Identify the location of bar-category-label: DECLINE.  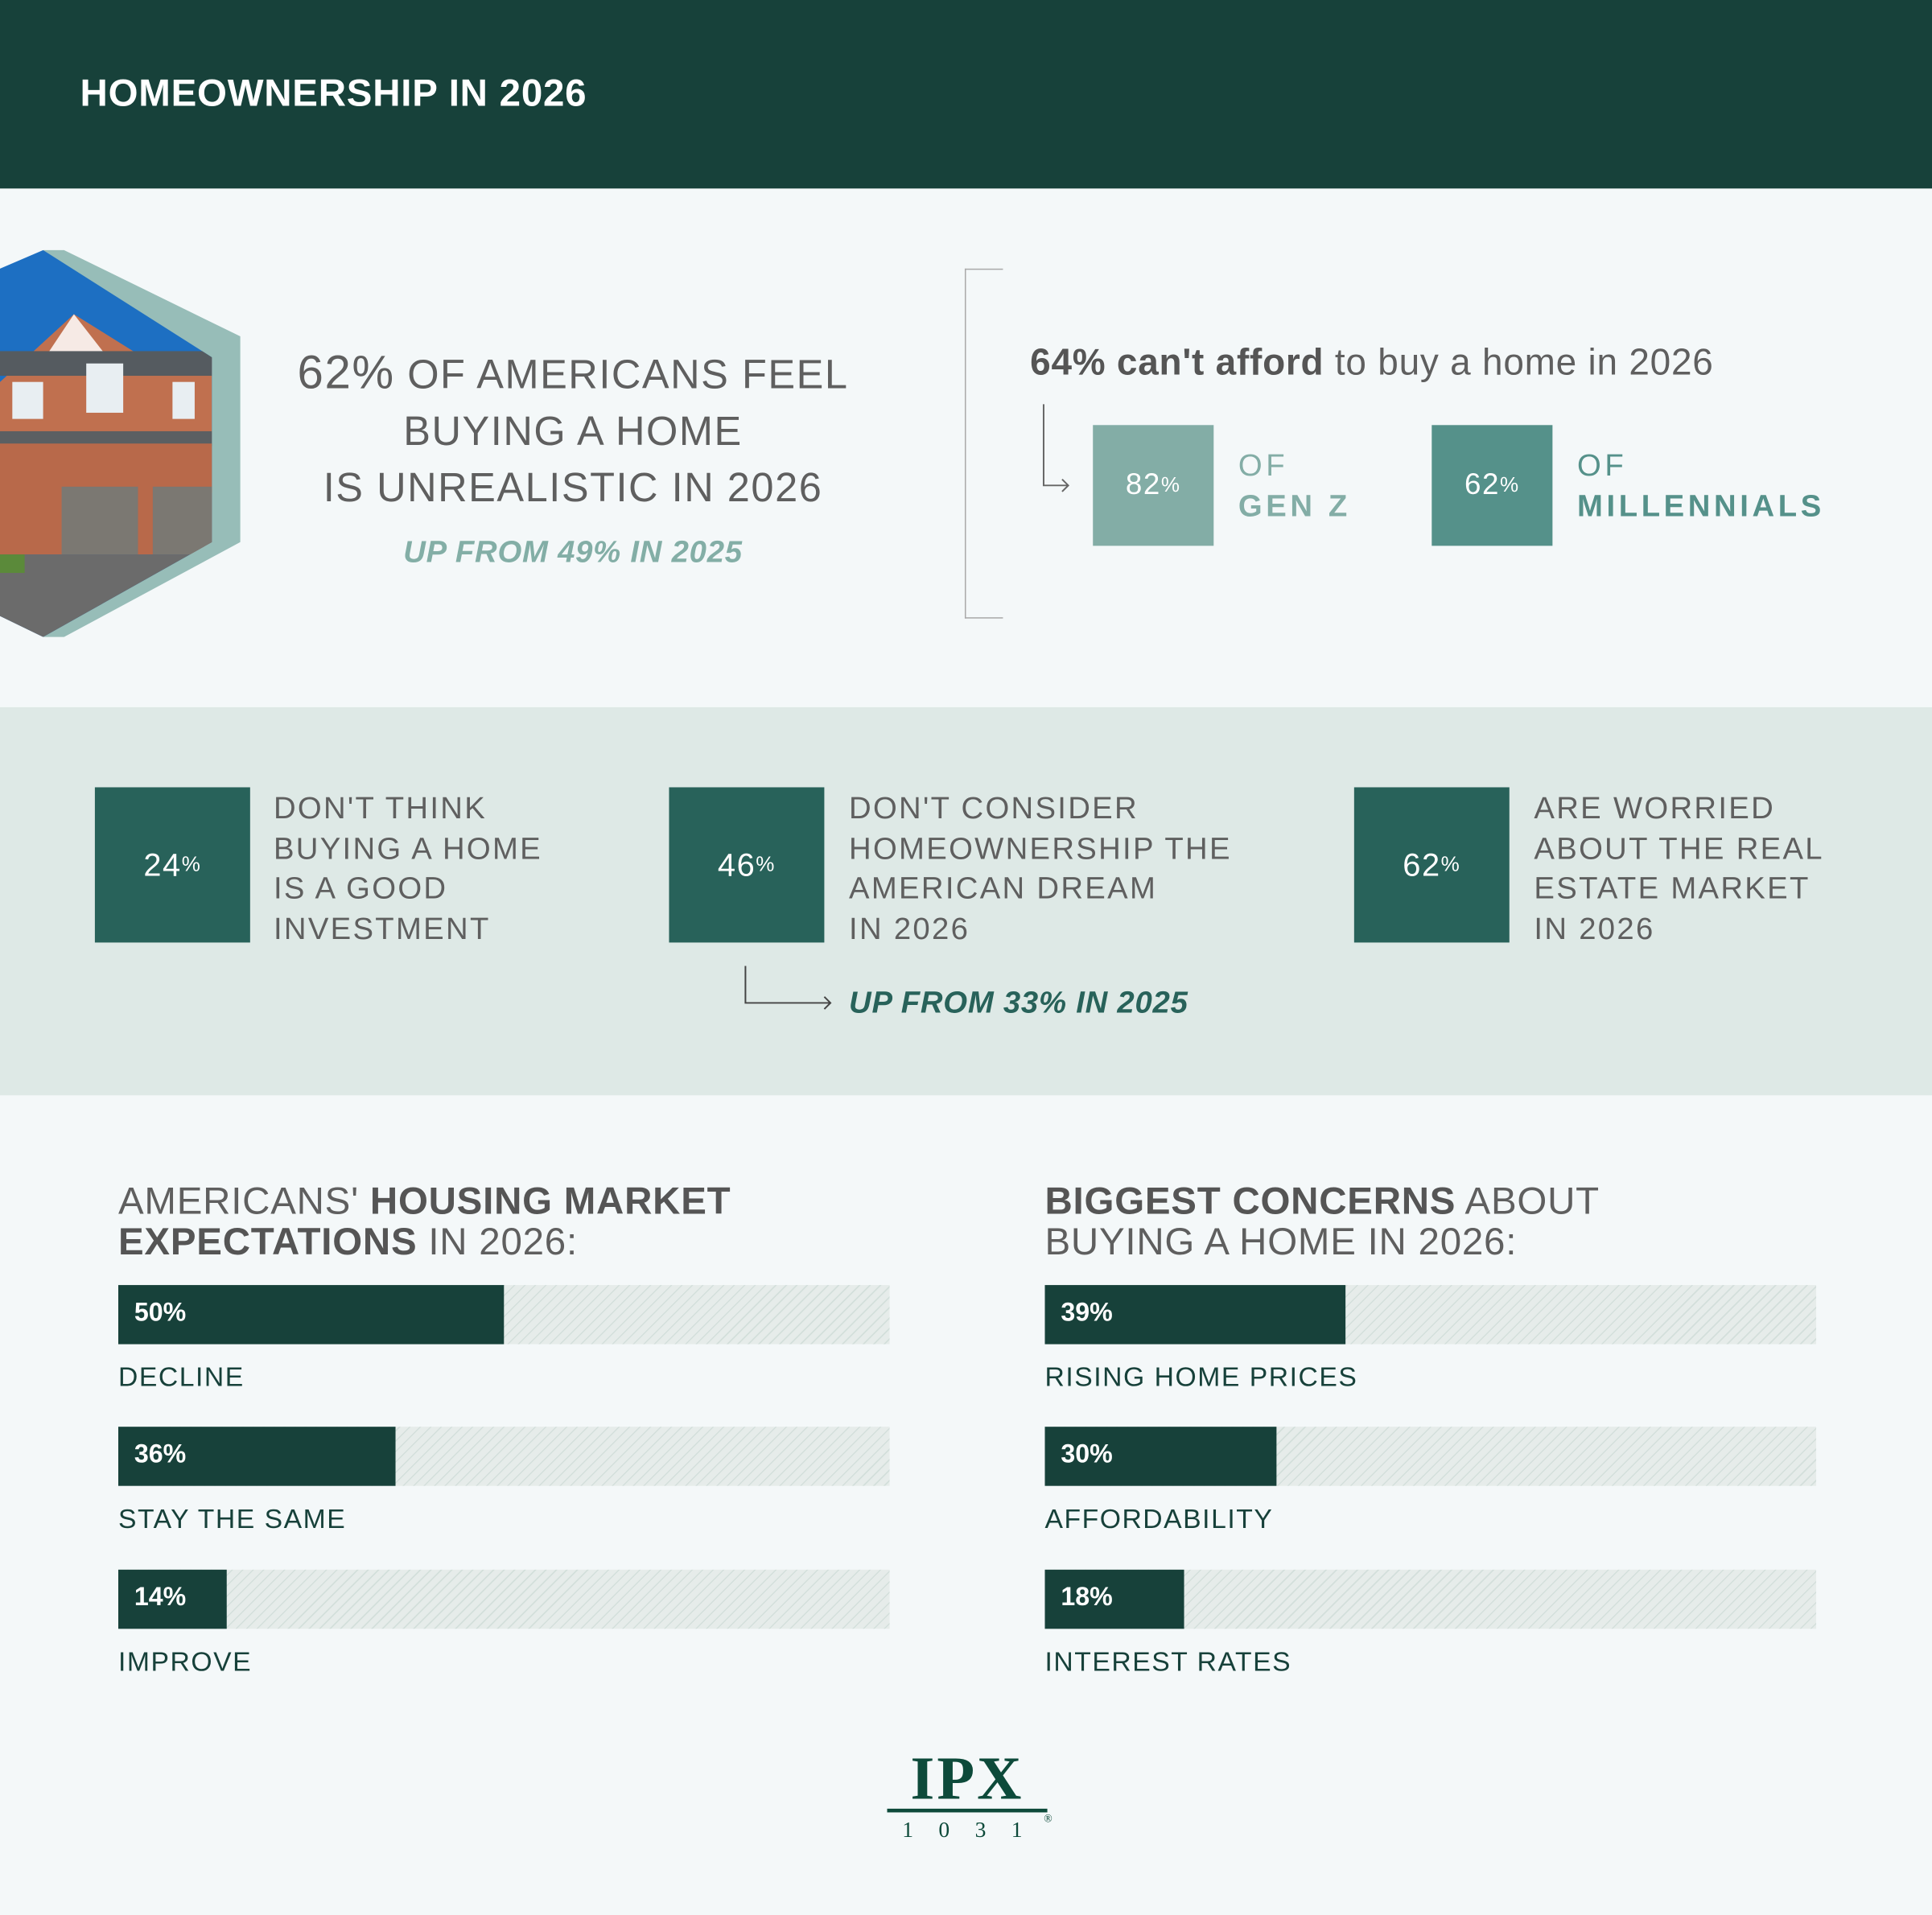
(181, 1377).